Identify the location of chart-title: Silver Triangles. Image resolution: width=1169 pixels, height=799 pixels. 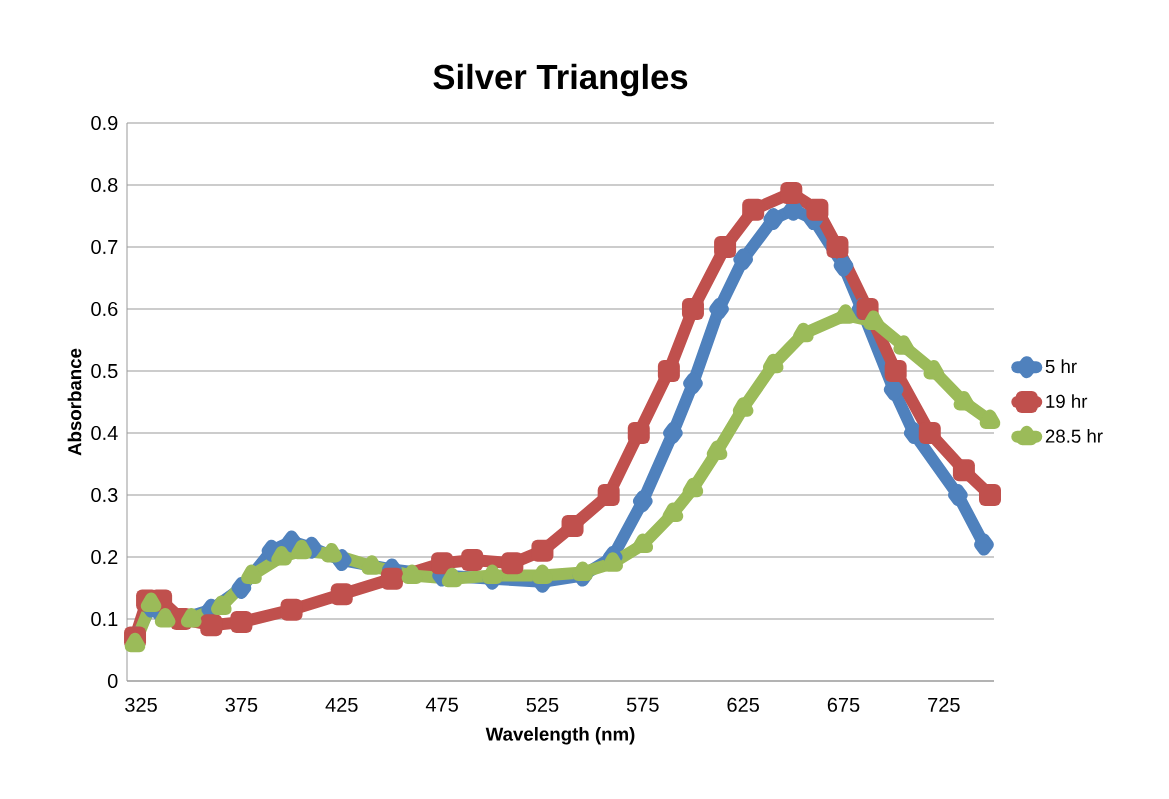
(560, 80).